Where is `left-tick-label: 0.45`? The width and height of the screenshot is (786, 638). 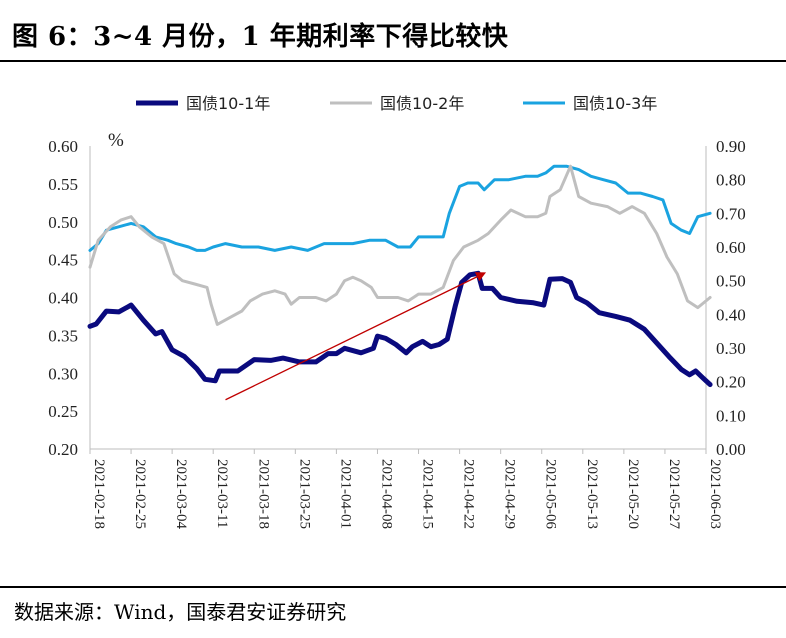
left-tick-label: 0.45 is located at coordinates (63, 260).